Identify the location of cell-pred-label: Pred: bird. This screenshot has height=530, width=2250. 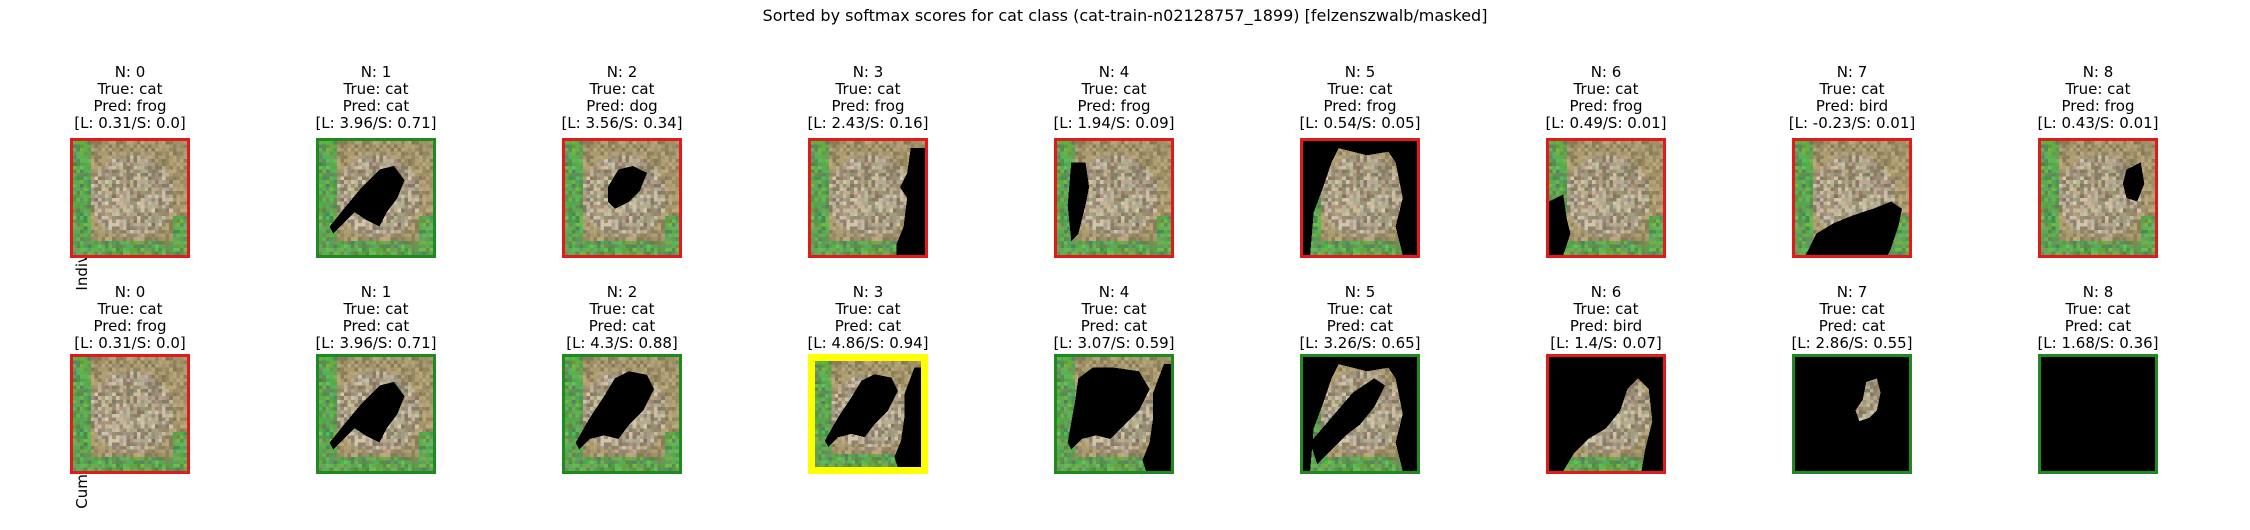
(1852, 106).